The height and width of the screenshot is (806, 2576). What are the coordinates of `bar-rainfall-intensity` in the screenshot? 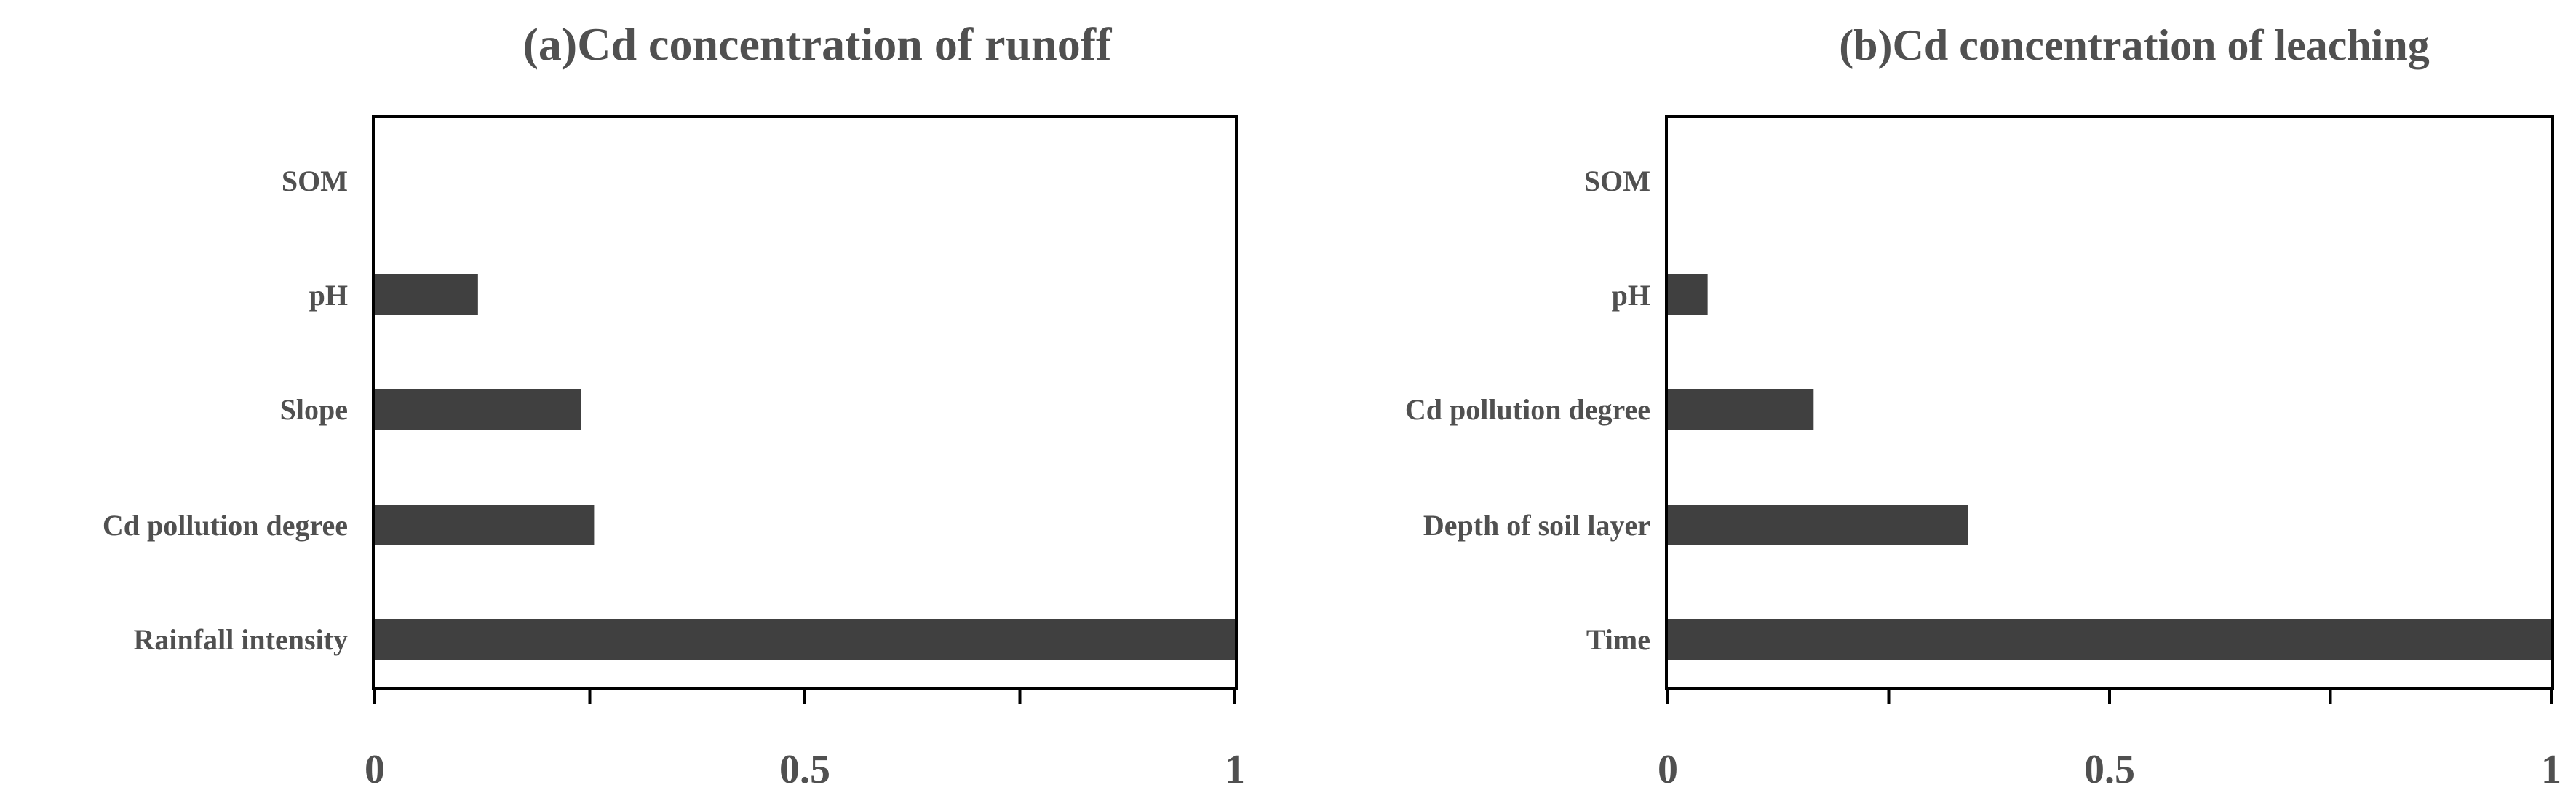 It's located at (805, 639).